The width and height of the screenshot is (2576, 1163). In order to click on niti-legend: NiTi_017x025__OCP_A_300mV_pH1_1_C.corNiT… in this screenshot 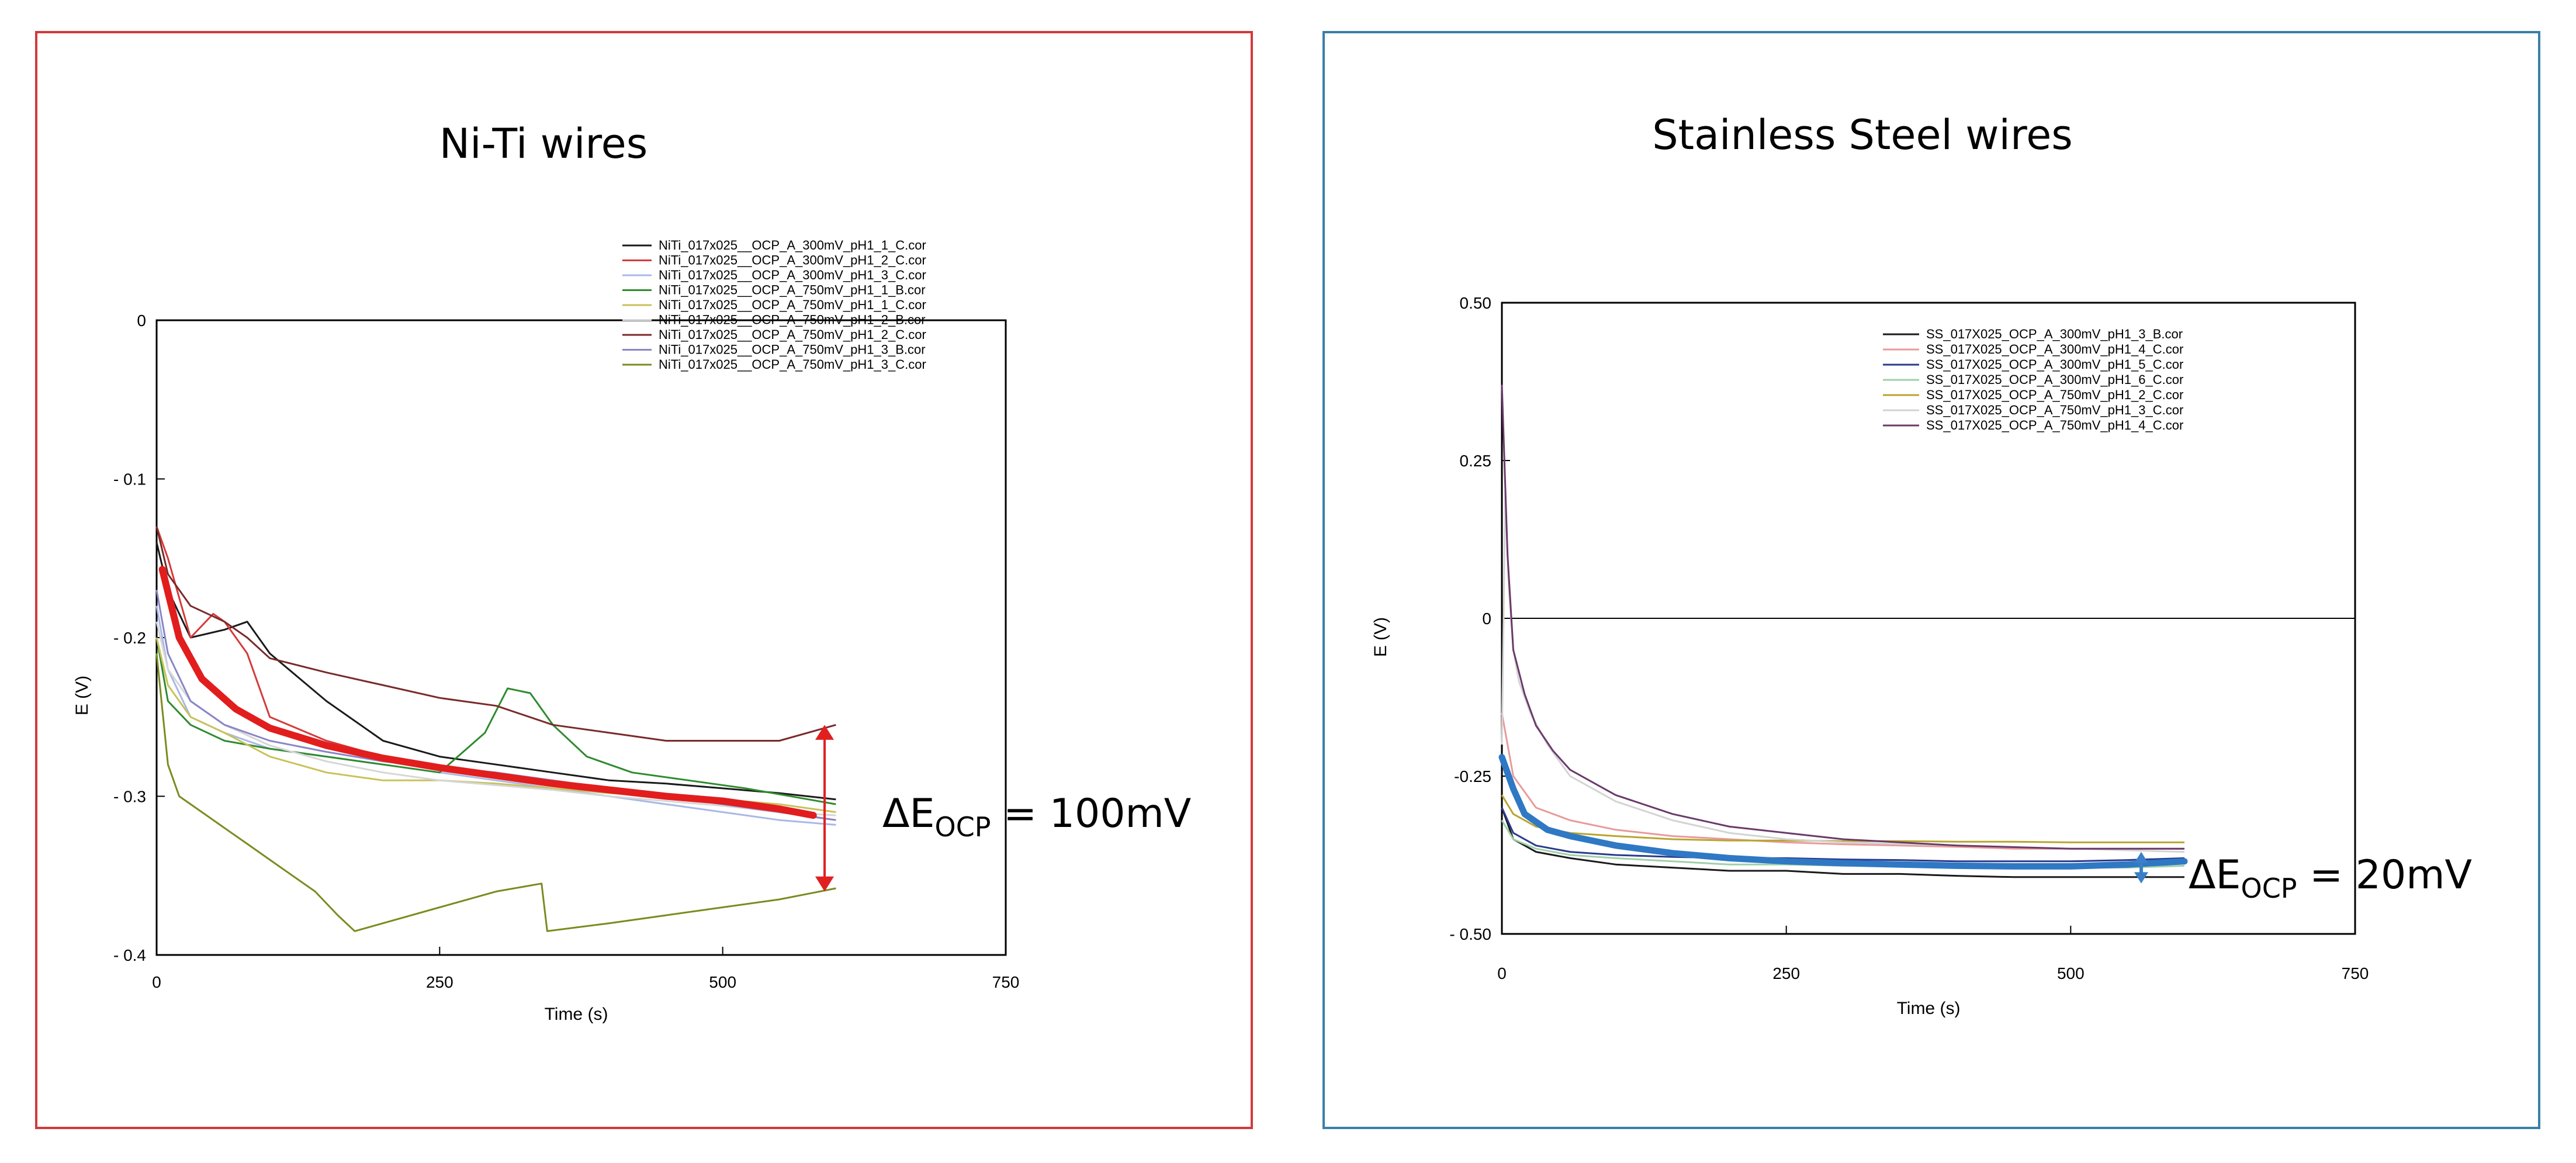, I will do `click(774, 305)`.